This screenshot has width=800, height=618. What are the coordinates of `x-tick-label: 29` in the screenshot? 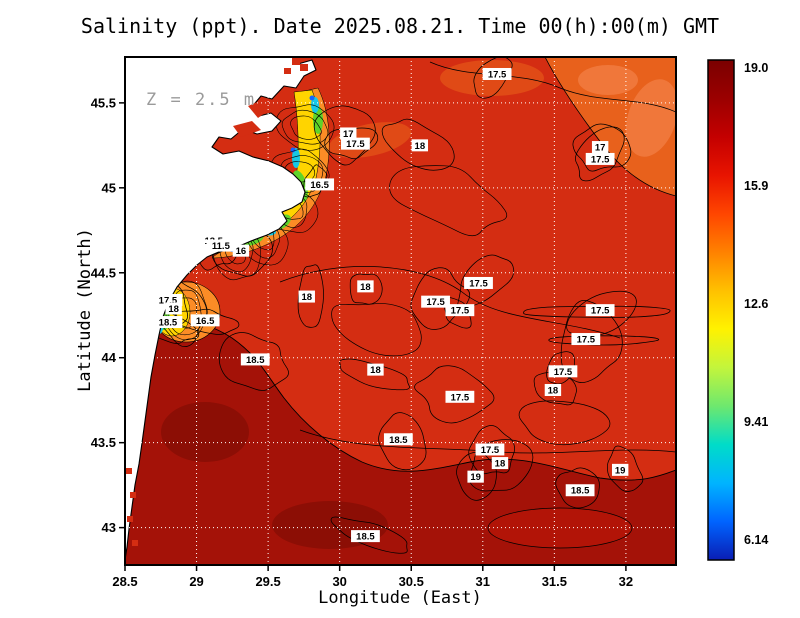 It's located at (196, 581).